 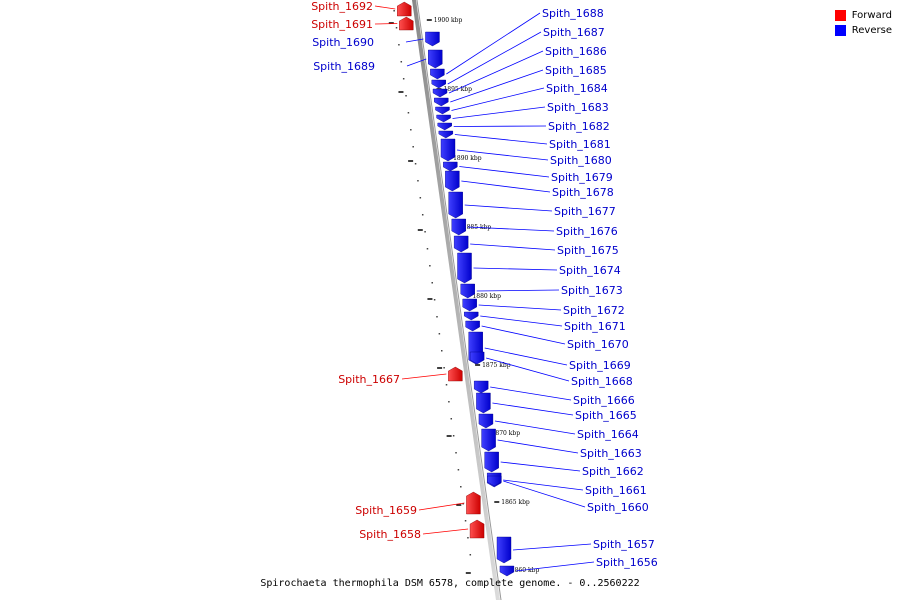 I want to click on gene-label: Spith_1680, so click(x=581, y=160).